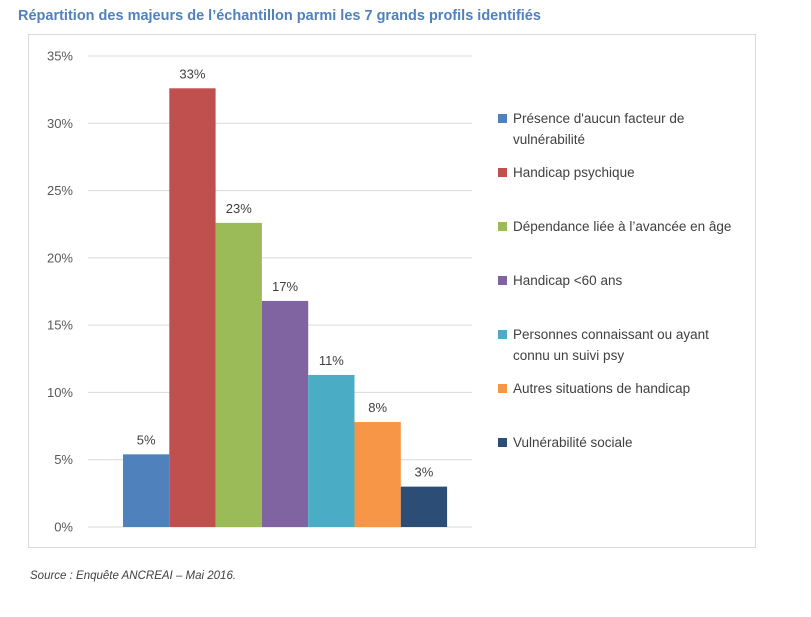 This screenshot has width=811, height=617. Describe the element at coordinates (568, 280) in the screenshot. I see `legend-label: Handicap <60 ans` at that location.